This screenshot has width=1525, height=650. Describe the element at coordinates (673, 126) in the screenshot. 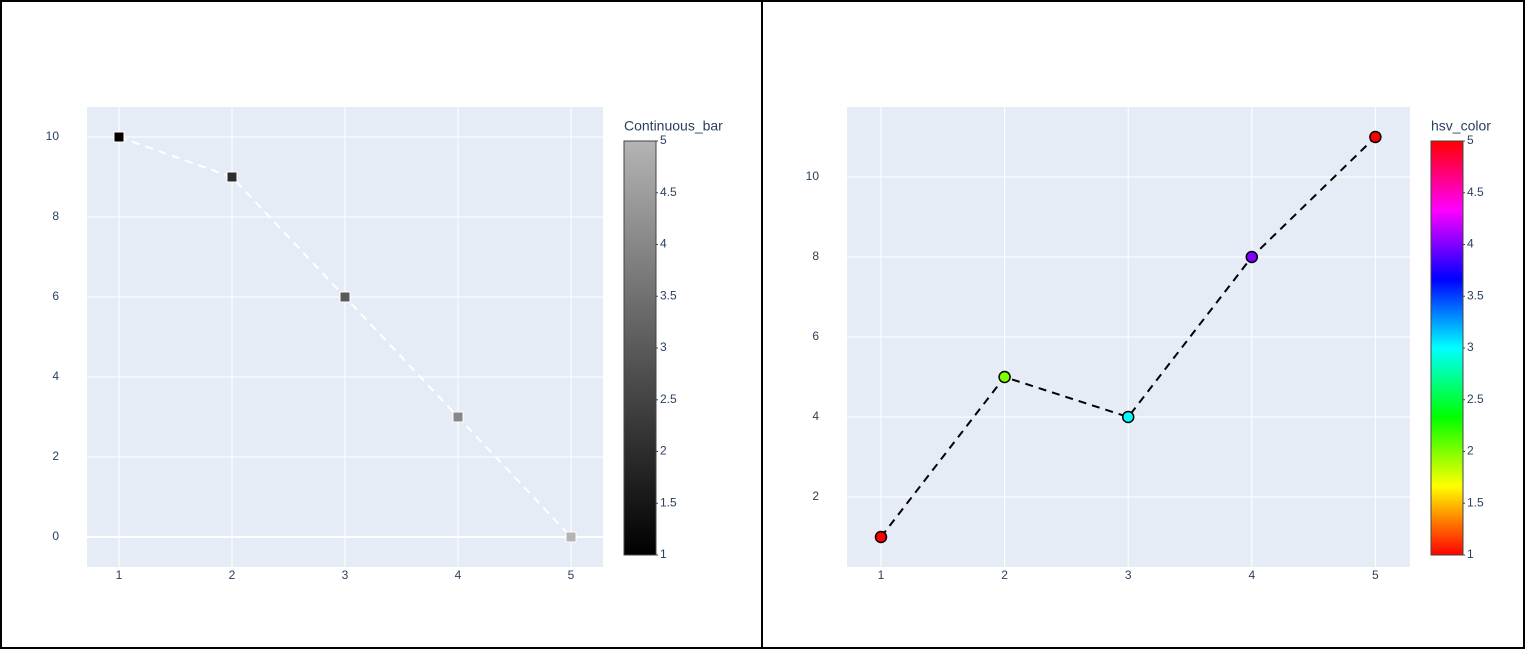

I see `colorbar-title: Continuous_bar` at that location.